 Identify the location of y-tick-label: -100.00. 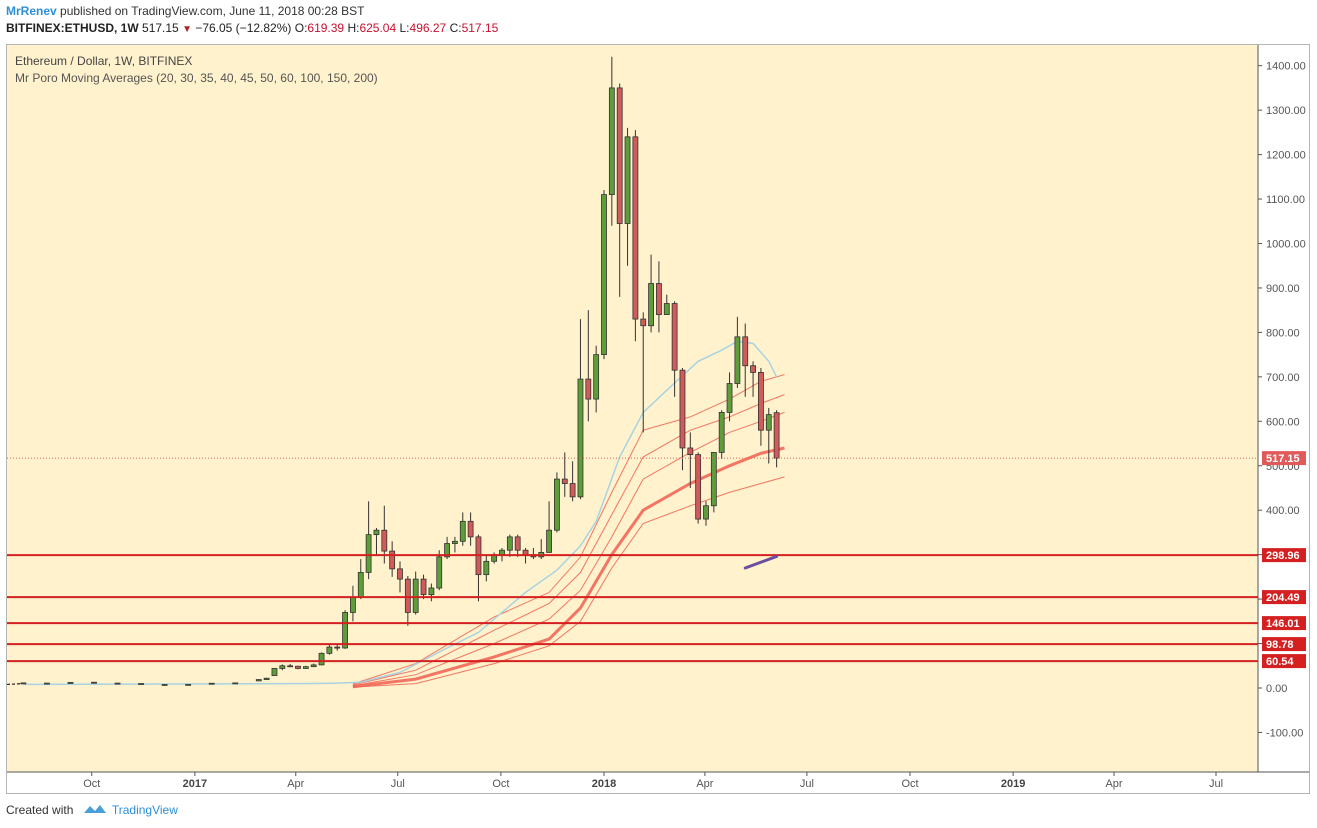
(1284, 733).